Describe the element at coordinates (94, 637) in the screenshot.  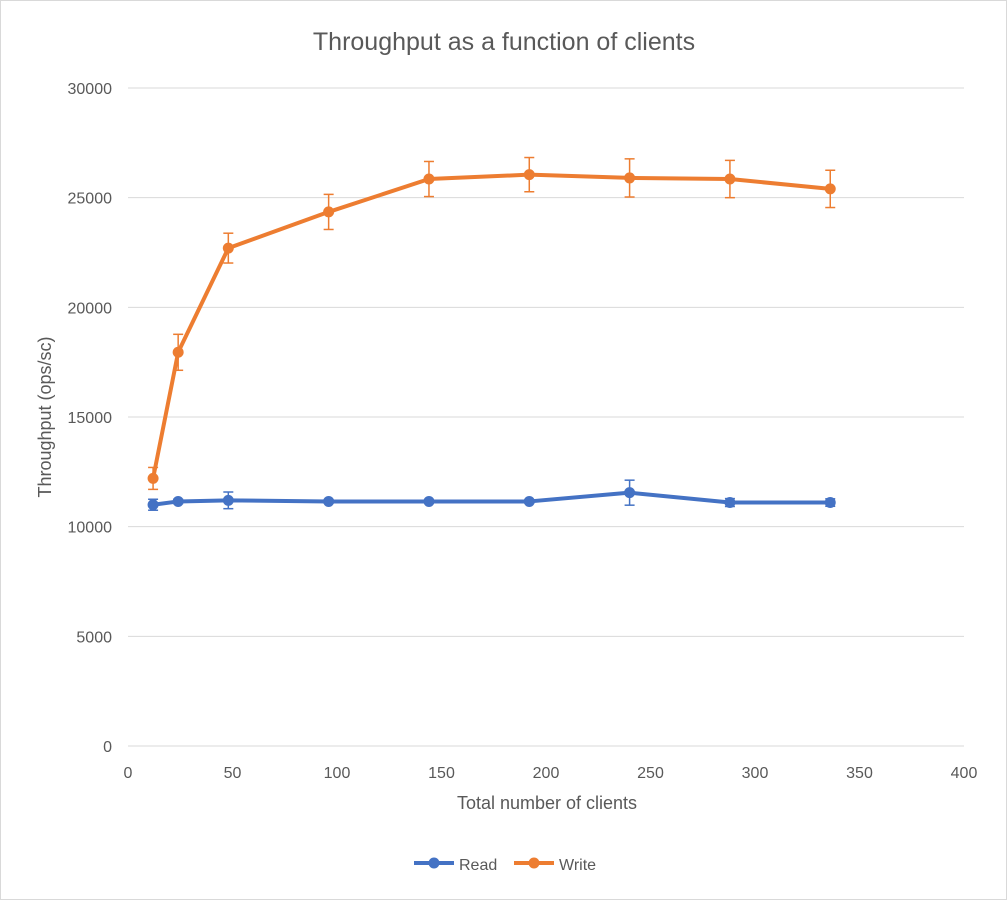
I see `y-tick-label: 5000` at that location.